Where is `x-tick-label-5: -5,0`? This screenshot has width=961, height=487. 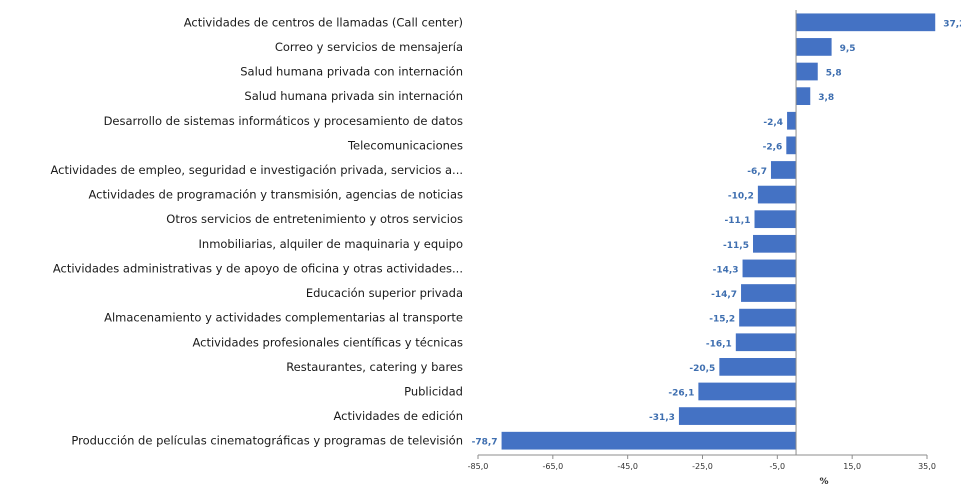 x-tick-label-5: -5,0 is located at coordinates (778, 466).